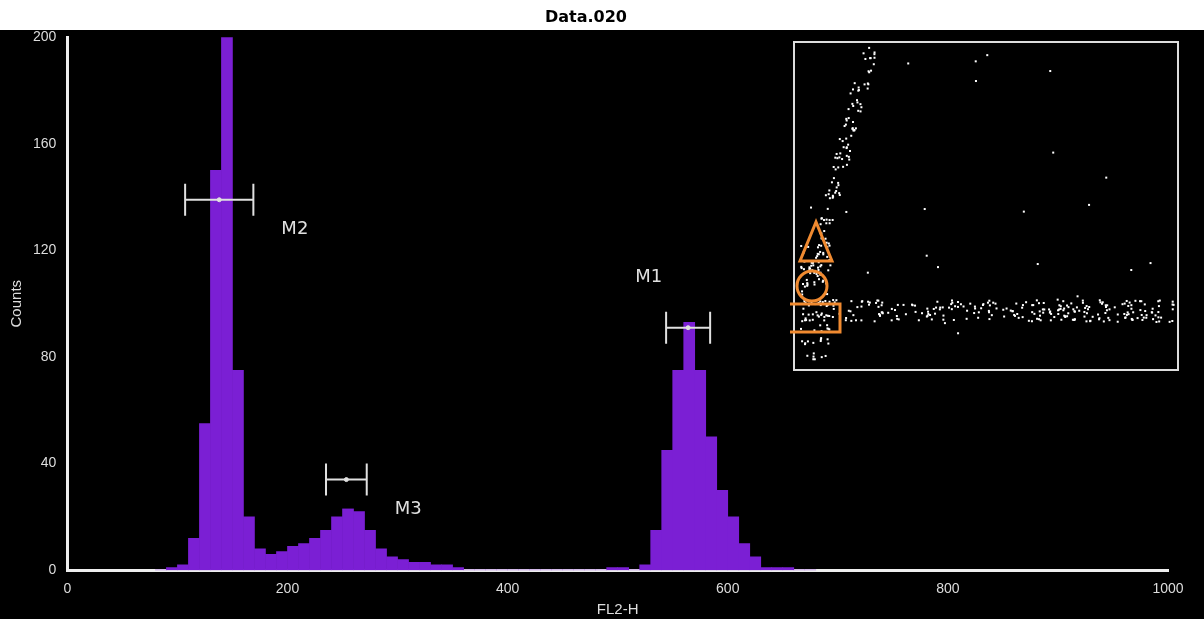  I want to click on annotation: M2, so click(295, 228).